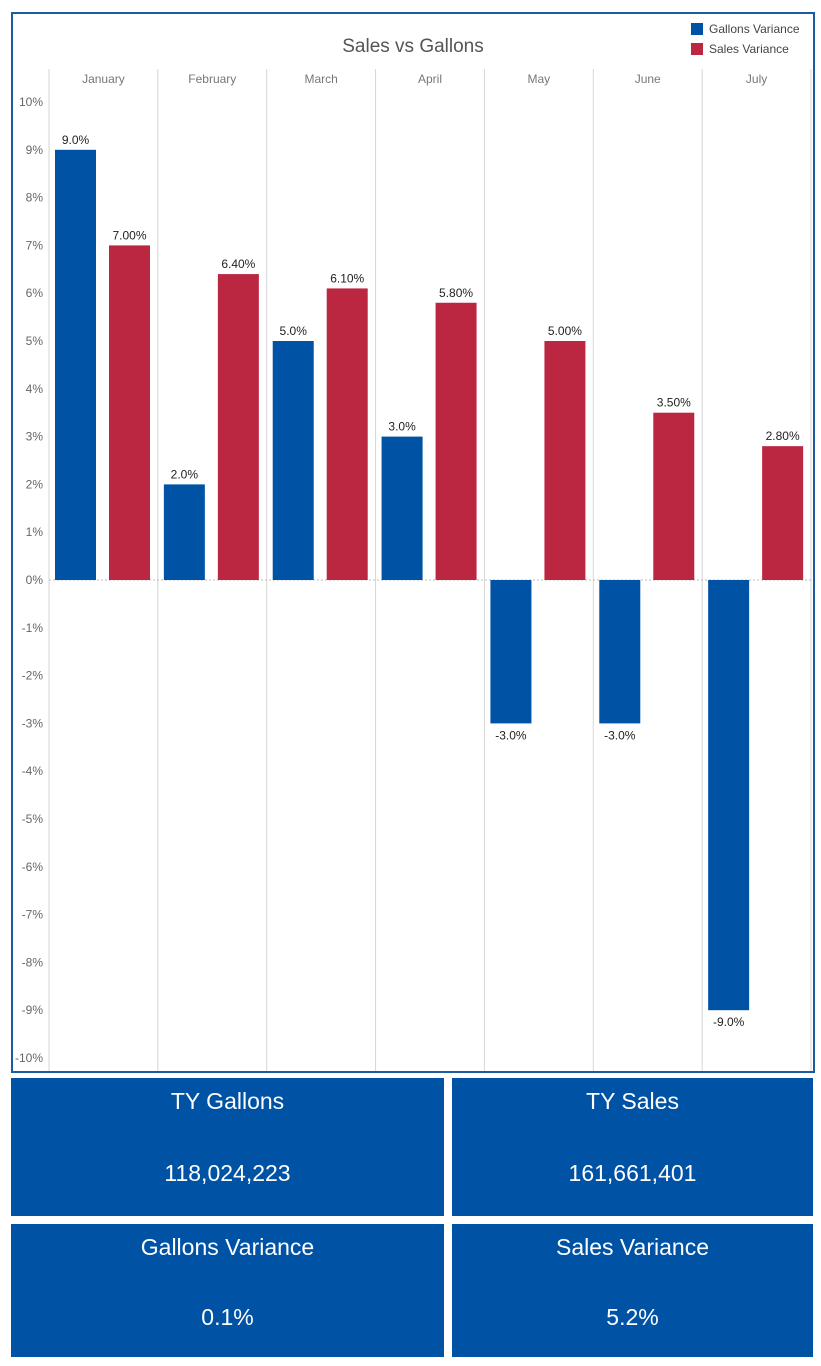 Image resolution: width=821 pixels, height=1366 pixels. Describe the element at coordinates (402, 508) in the screenshot. I see `bar-gallons-april` at that location.